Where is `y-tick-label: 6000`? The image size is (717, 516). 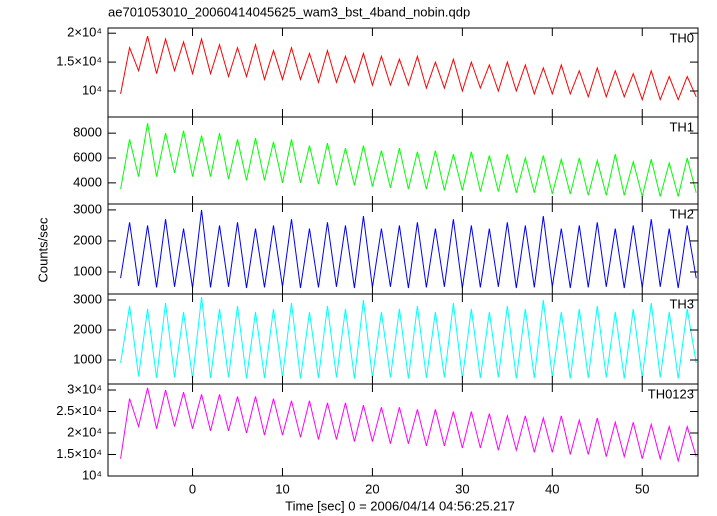
y-tick-label: 6000 is located at coordinates (87, 156).